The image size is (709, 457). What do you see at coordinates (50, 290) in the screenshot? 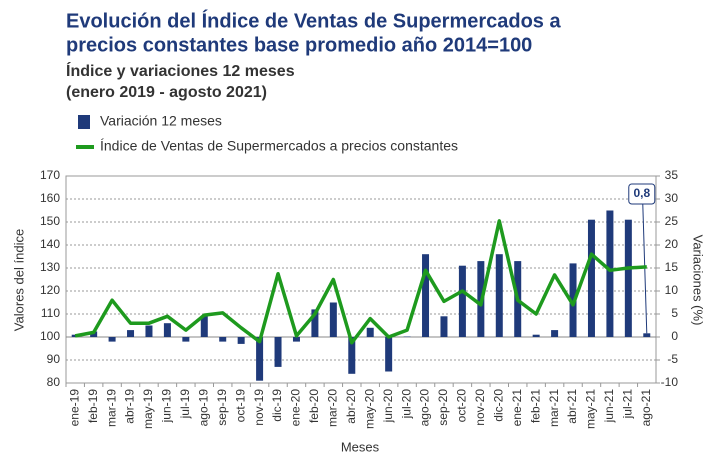
I see `y-tick-label: 120` at bounding box center [50, 290].